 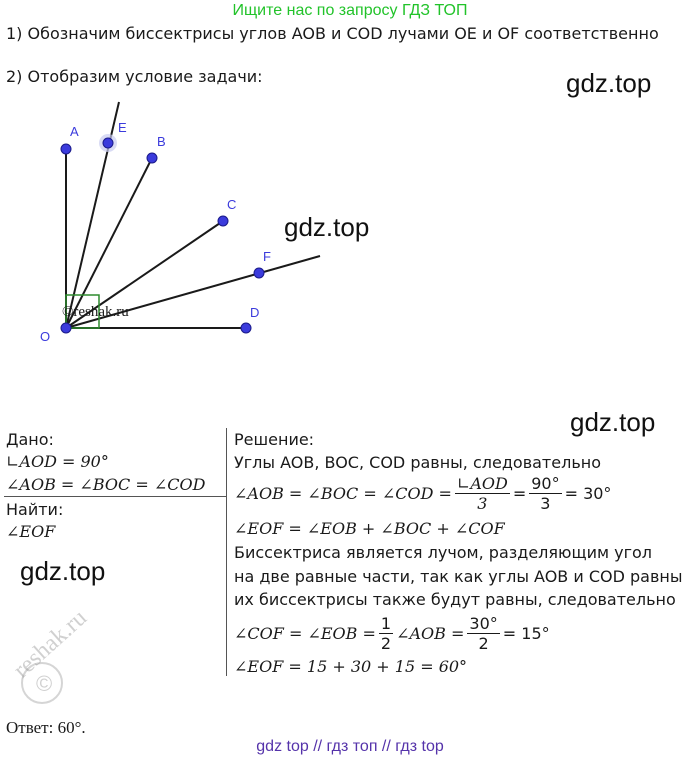 I want to click on watermark-gdz-2: gdz.top, so click(x=327, y=227).